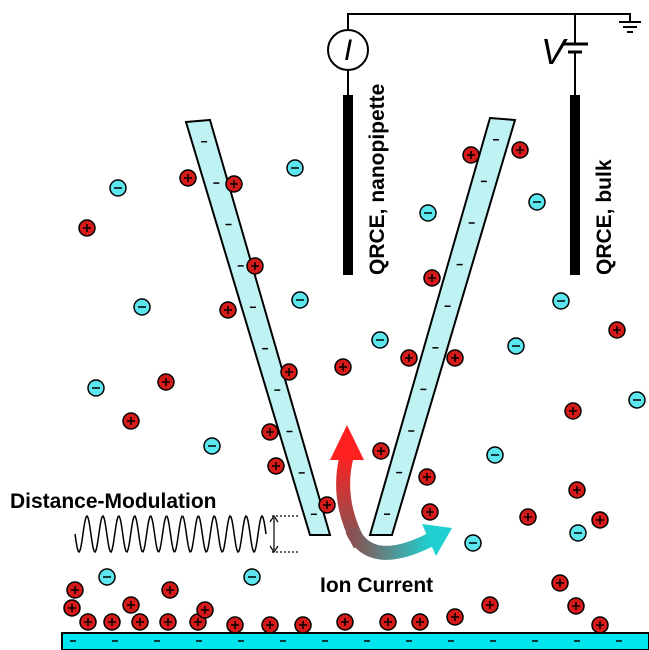  What do you see at coordinates (113, 501) in the screenshot?
I see `modulation-label: Distance-Modulation` at bounding box center [113, 501].